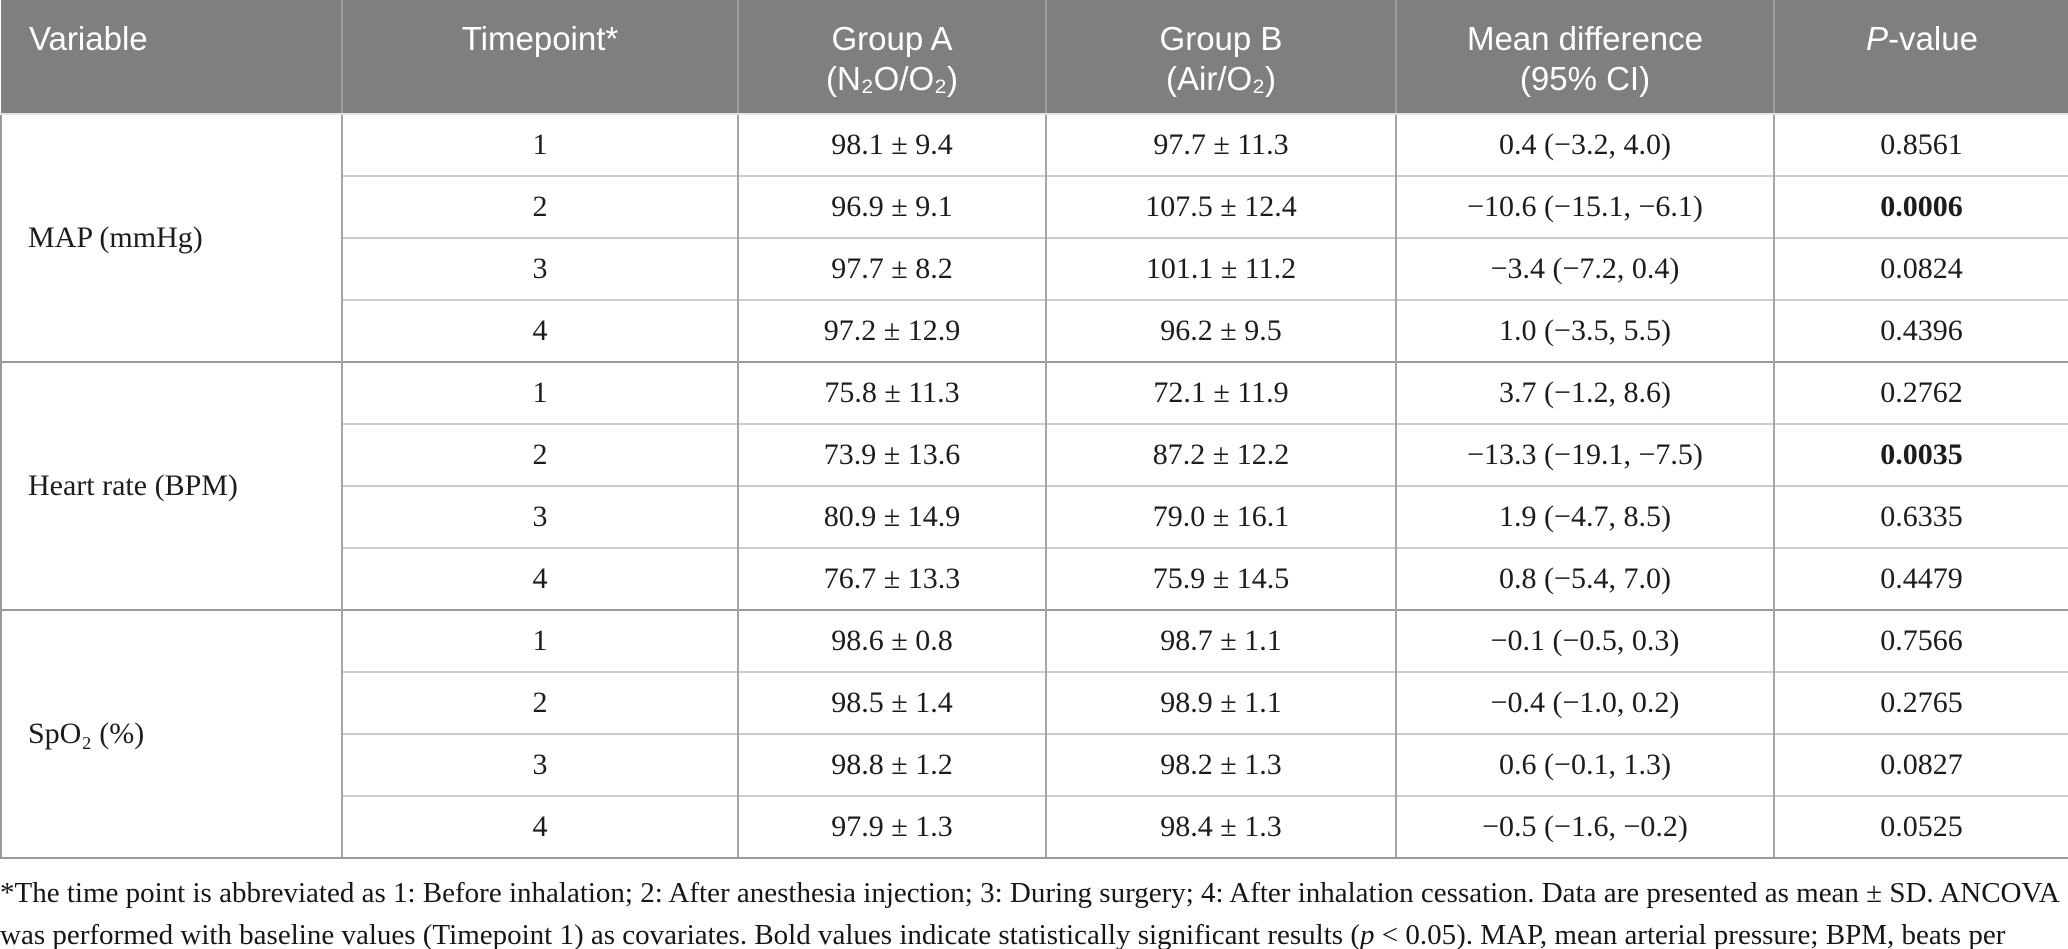 This screenshot has width=2068, height=949. I want to click on mean-diff-cell: 3.7 (−1.2, 8.6), so click(1584, 392).